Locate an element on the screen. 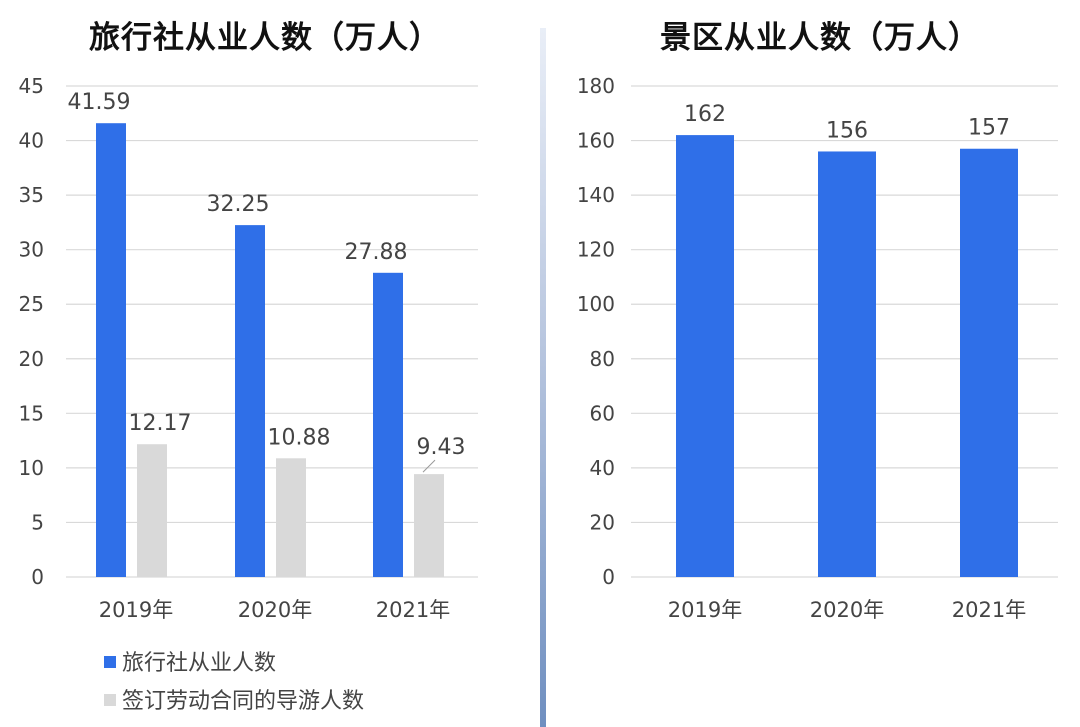 This screenshot has height=727, width=1080. data-label: 27.88 is located at coordinates (376, 252).